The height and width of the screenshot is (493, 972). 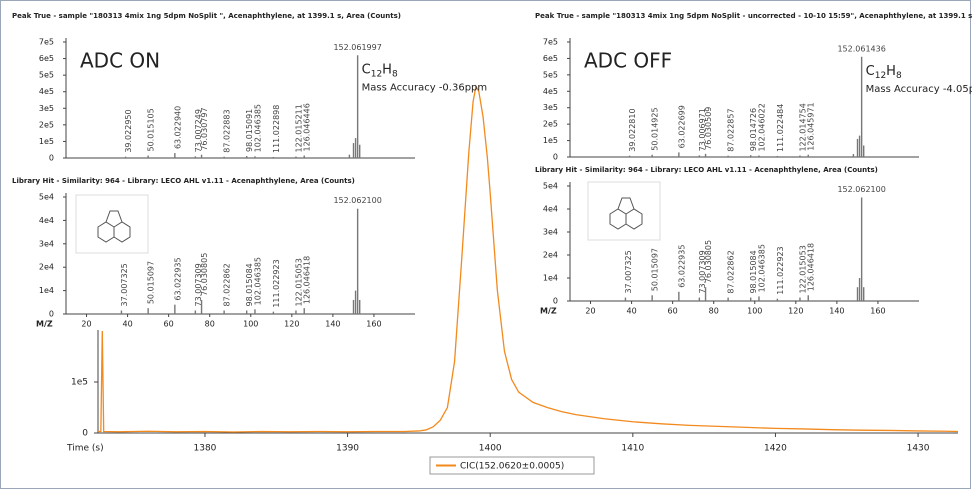 What do you see at coordinates (276, 129) in the screenshot?
I see `peak-label: 111.022898` at bounding box center [276, 129].